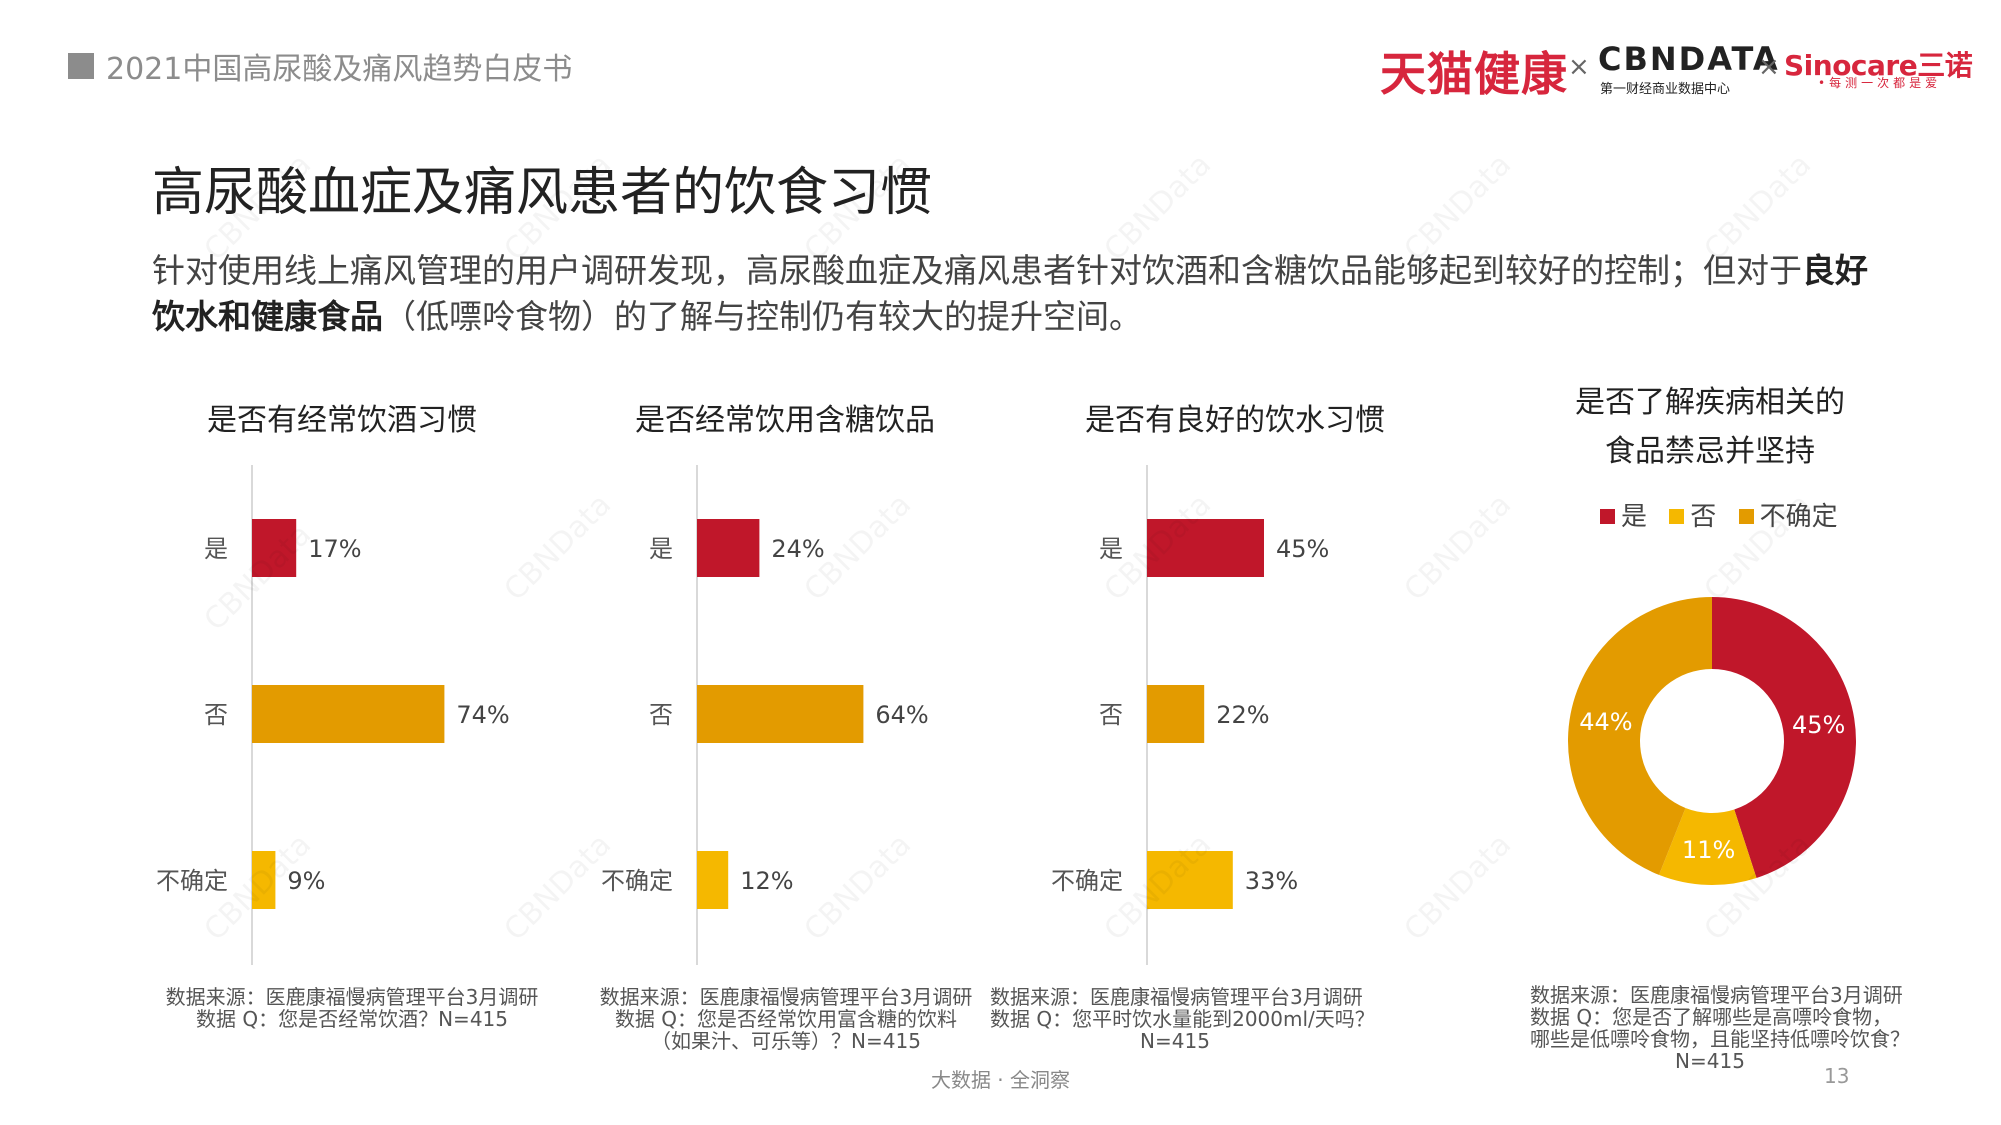 This screenshot has height=1125, width=2001. I want to click on source-2-line-3: （如果汁、可乐等）？N=415, so click(786, 1041).